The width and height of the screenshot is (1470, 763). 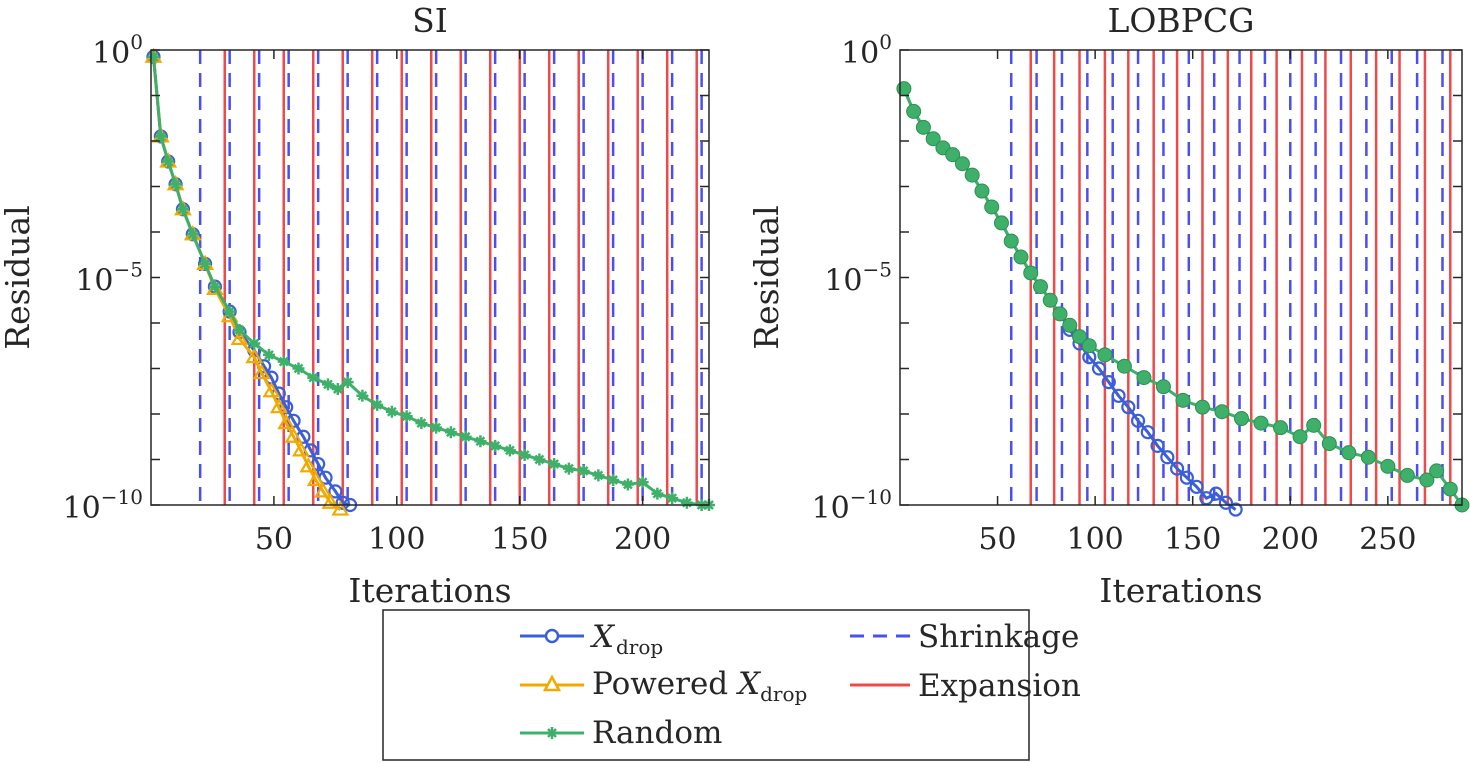 I want to click on legend-xdrop-sub: drop, so click(x=639, y=647).